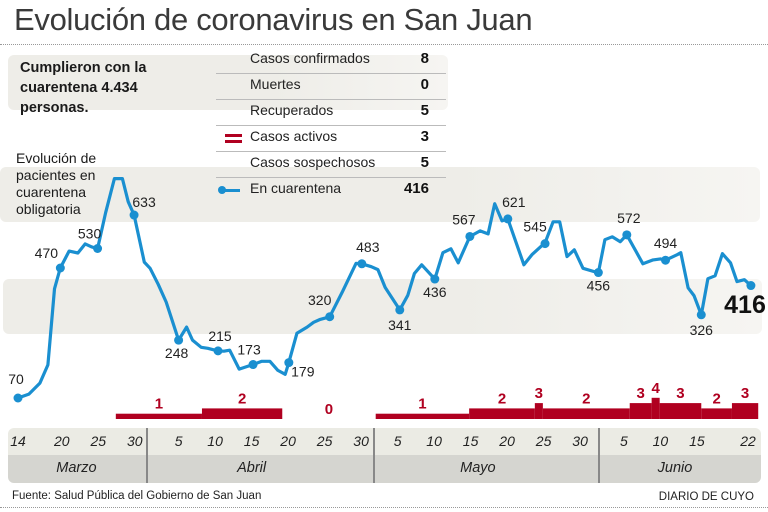 The height and width of the screenshot is (512, 768). I want to click on table-row: Muertes 0, so click(331, 86).